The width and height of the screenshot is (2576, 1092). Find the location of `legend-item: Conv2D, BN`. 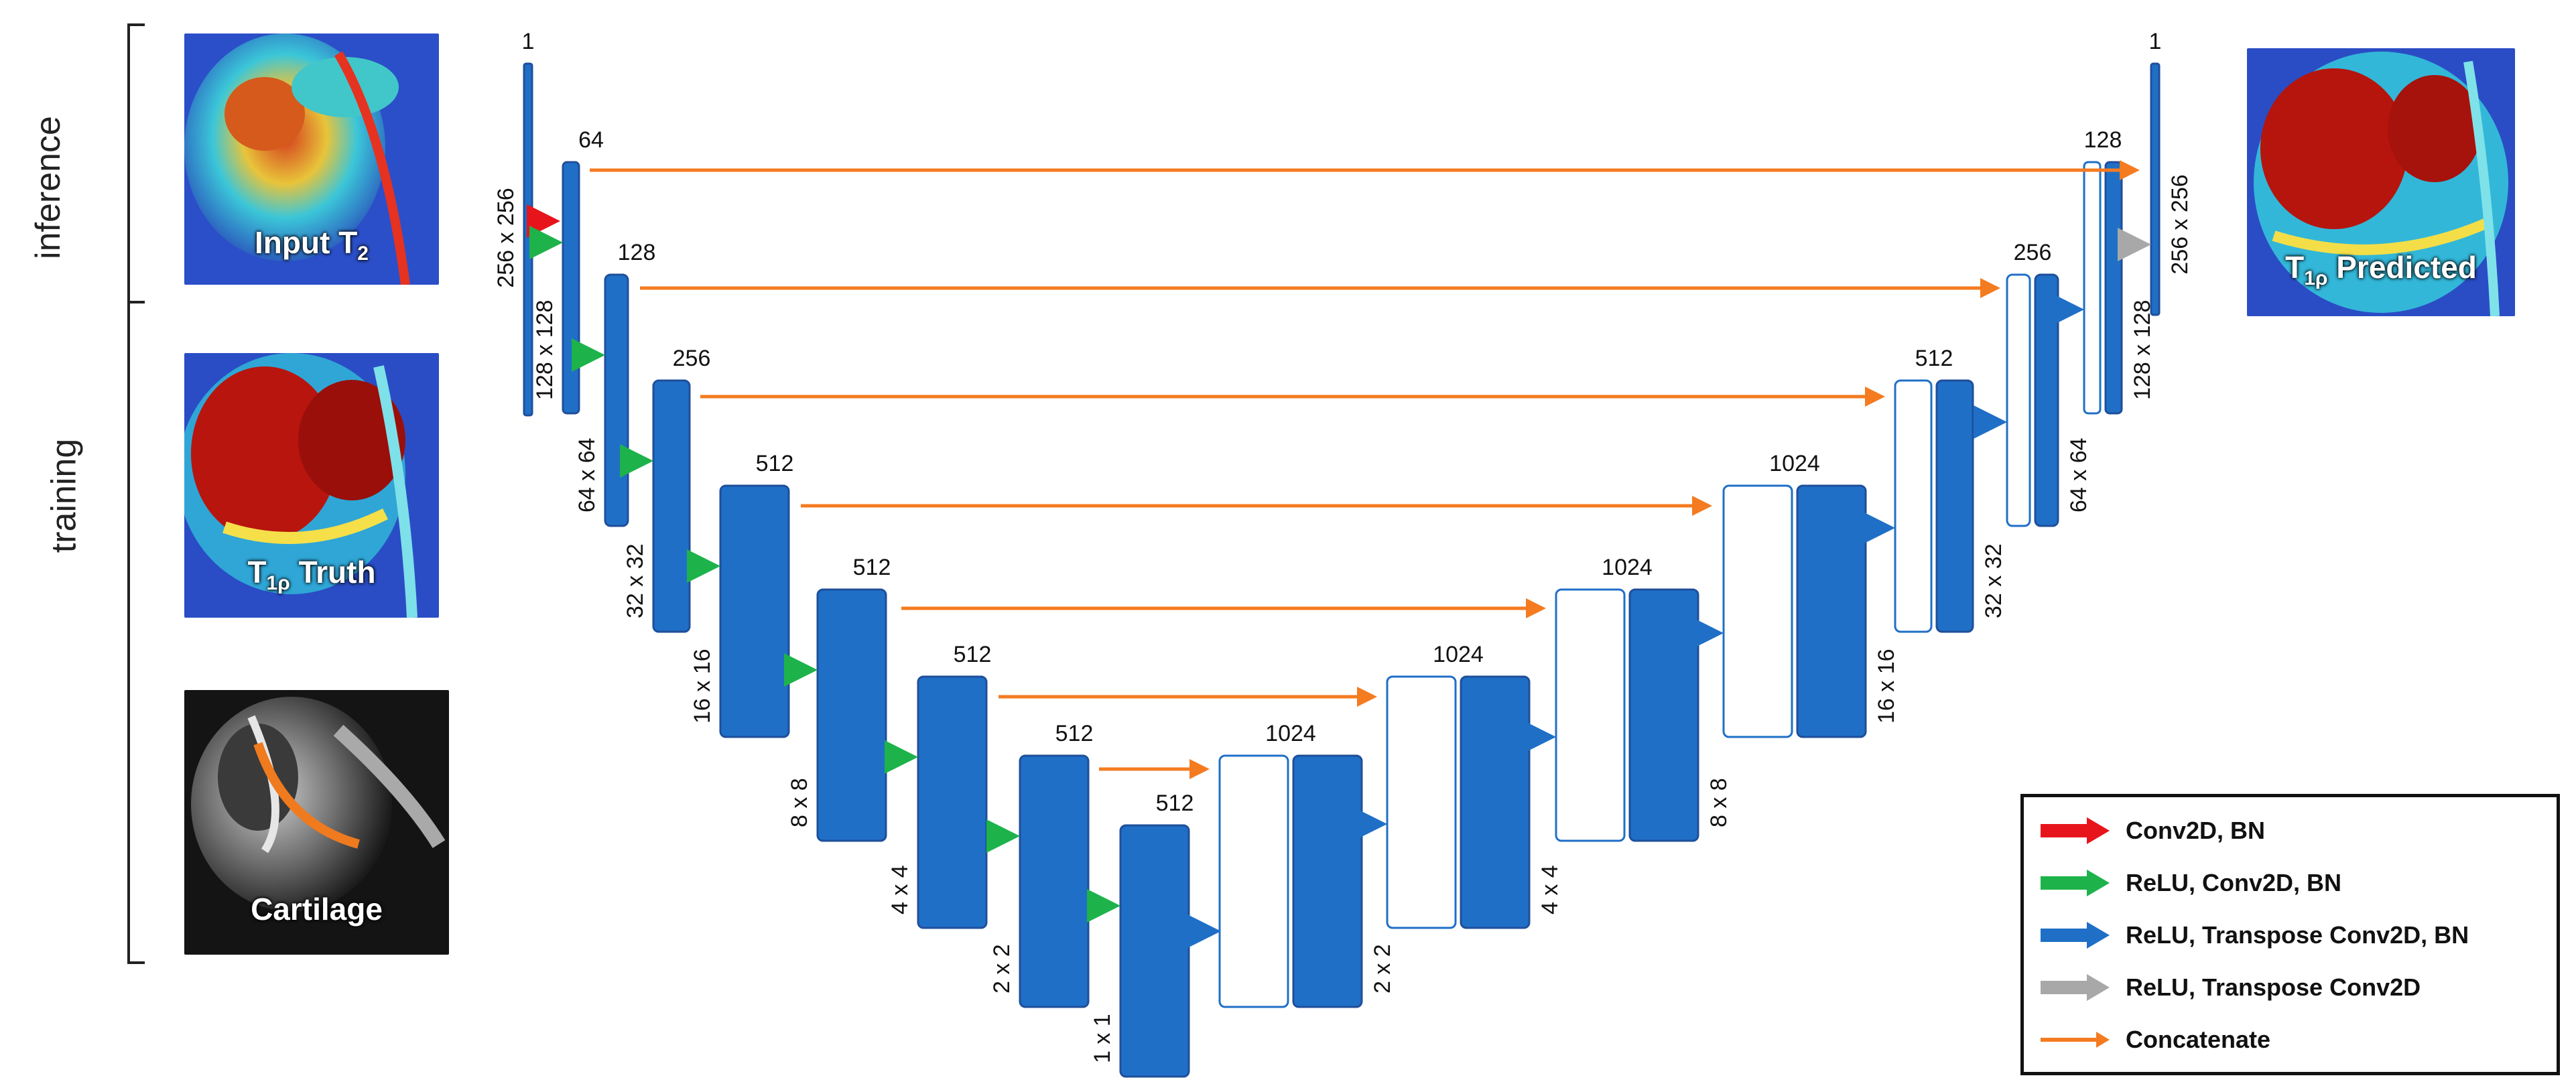

legend-item: Conv2D, BN is located at coordinates (2151, 831).